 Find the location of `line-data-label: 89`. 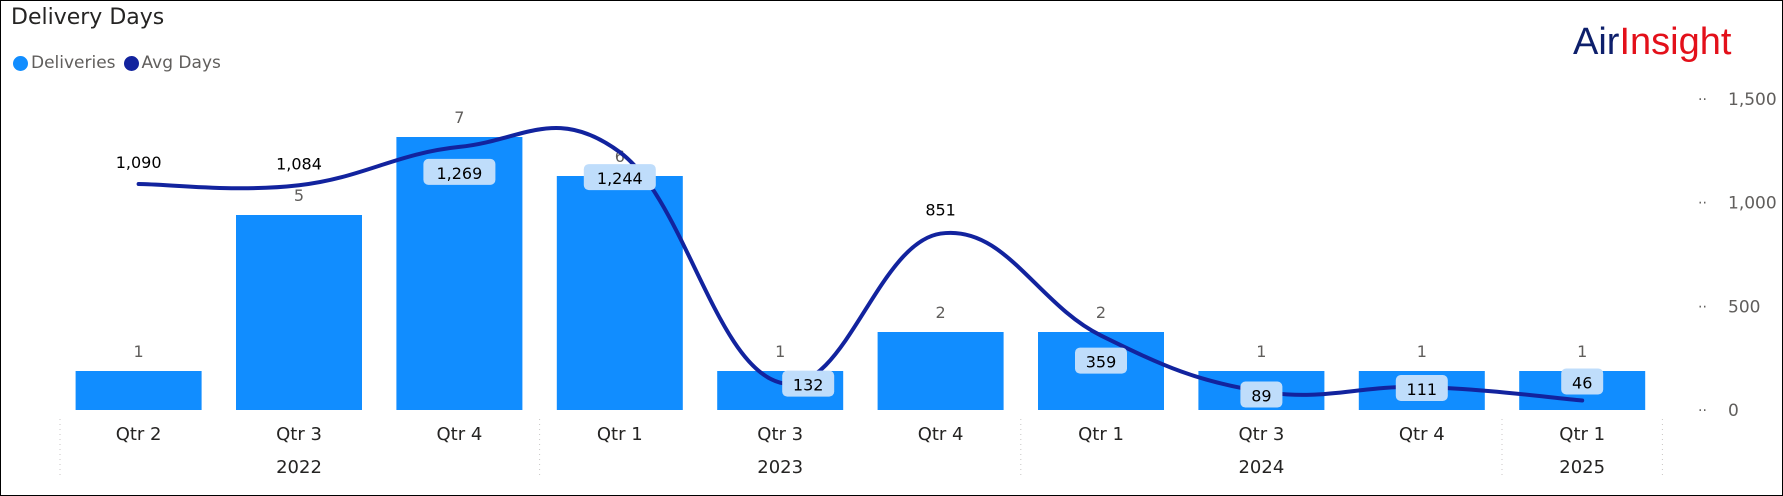

line-data-label: 89 is located at coordinates (1261, 396).